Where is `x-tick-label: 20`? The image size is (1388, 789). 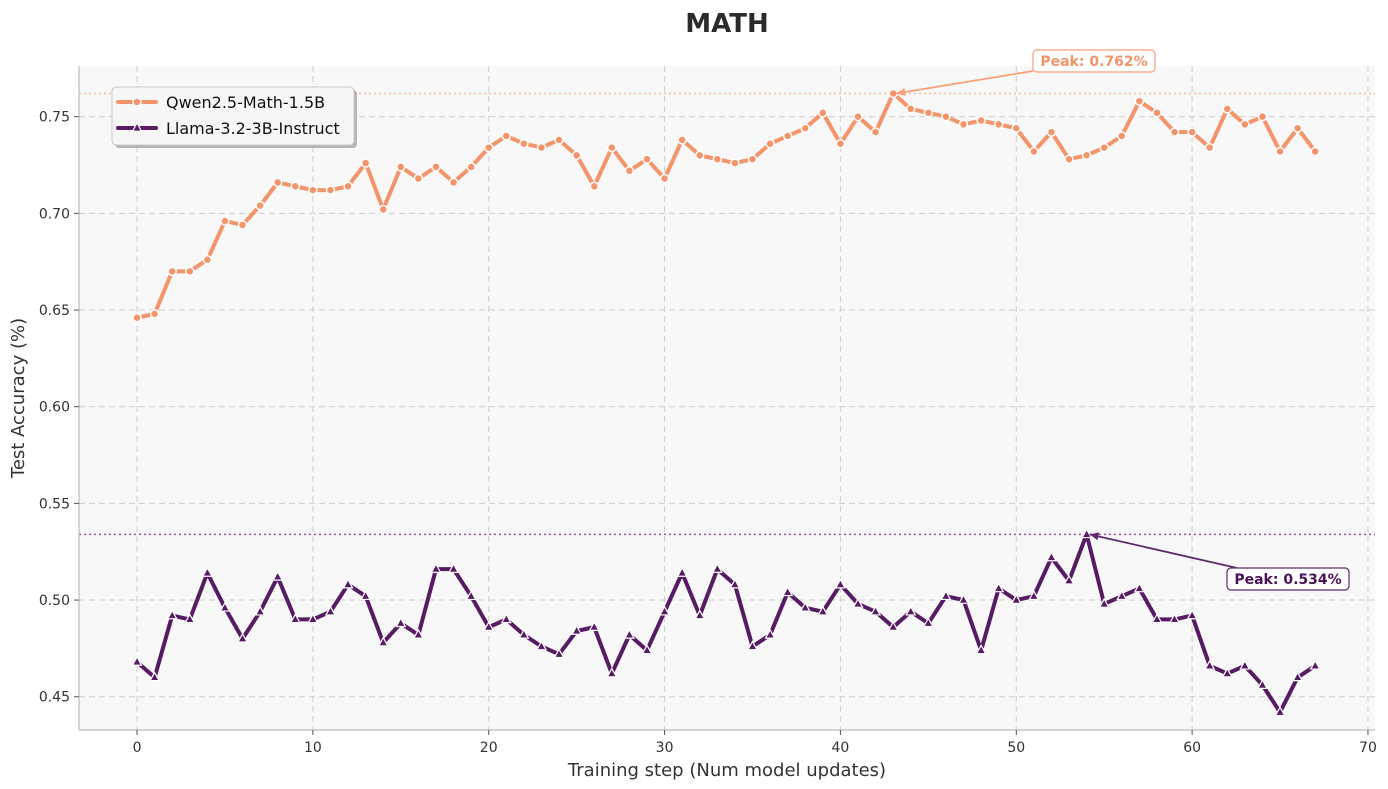
x-tick-label: 20 is located at coordinates (489, 748).